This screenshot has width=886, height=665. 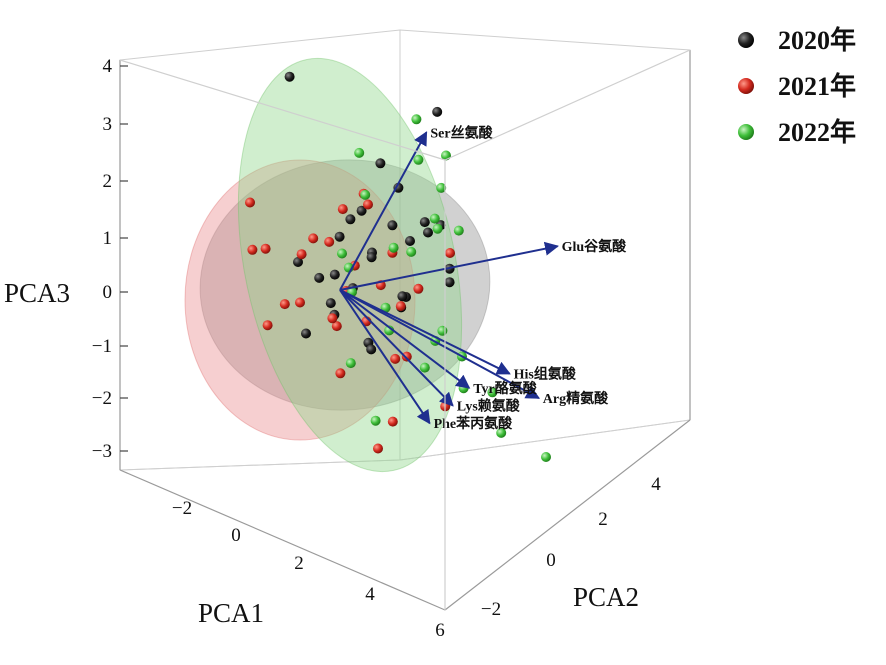 What do you see at coordinates (606, 597) in the screenshot?
I see `y-axis-title: PCA2` at bounding box center [606, 597].